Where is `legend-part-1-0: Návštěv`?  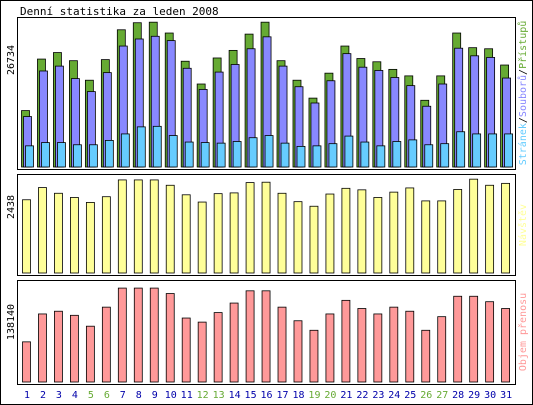 legend-part-1-0: Návštěv is located at coordinates (523, 225).